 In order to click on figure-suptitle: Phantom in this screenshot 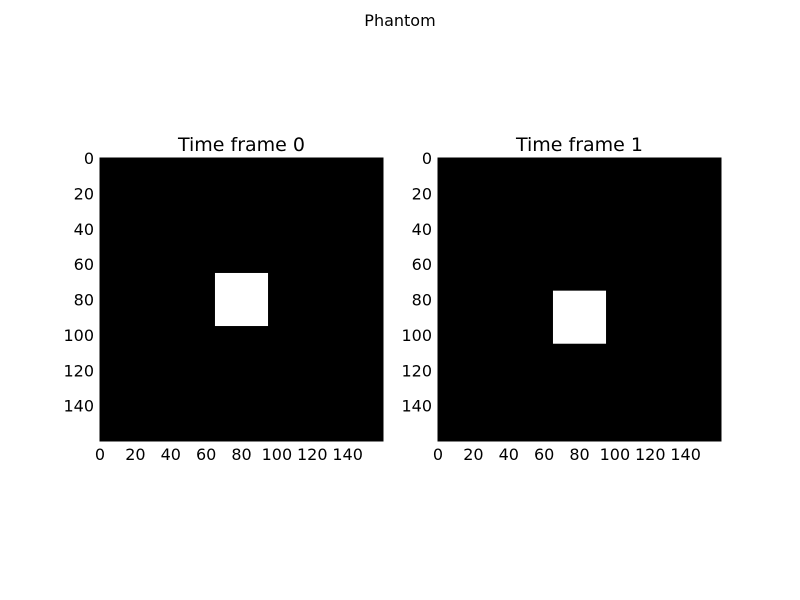, I will do `click(399, 20)`.